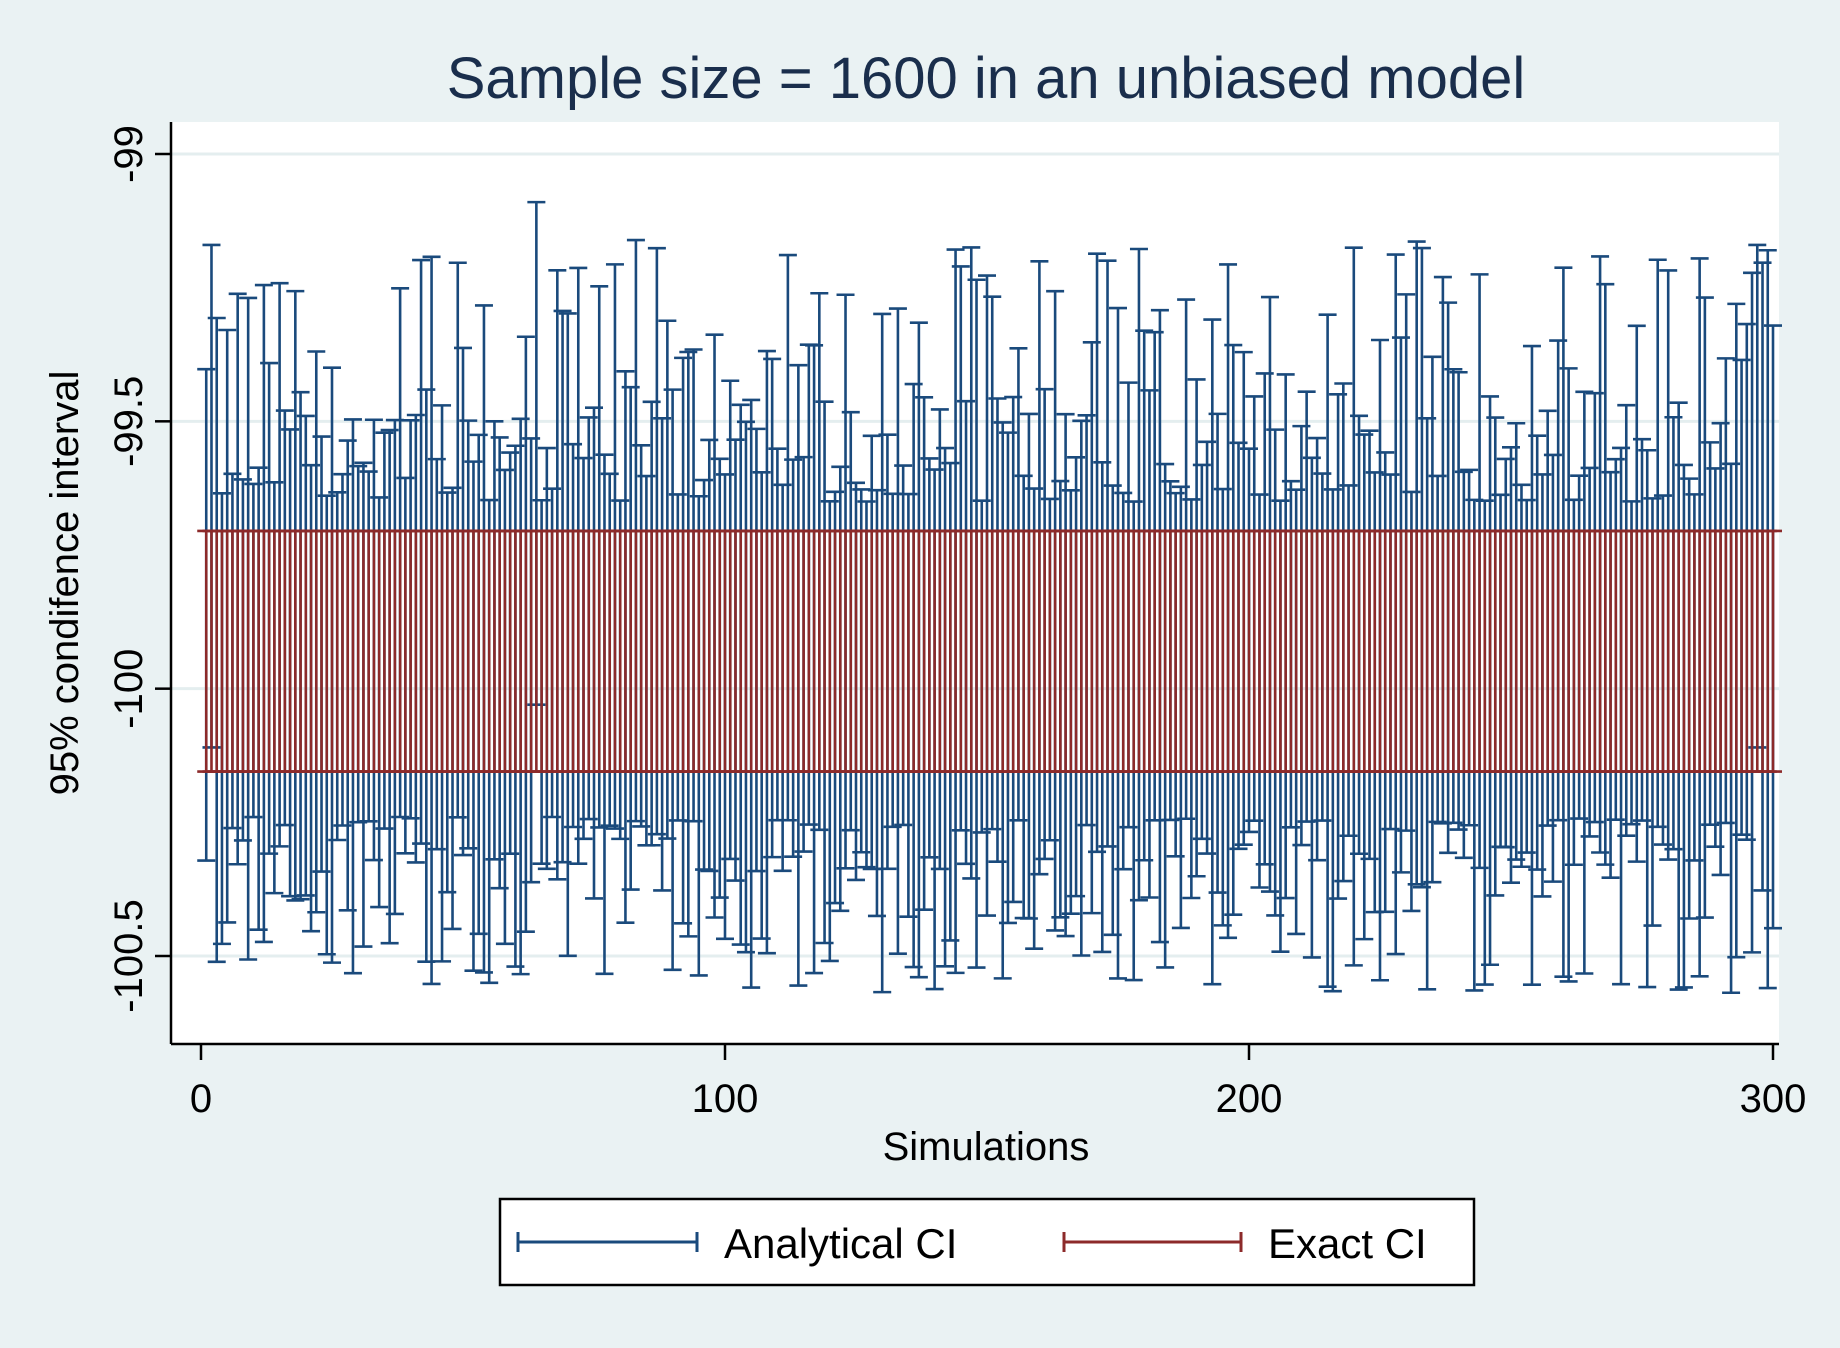 This screenshot has height=1348, width=1840. What do you see at coordinates (1249, 1099) in the screenshot?
I see `x-tick-label: 200` at bounding box center [1249, 1099].